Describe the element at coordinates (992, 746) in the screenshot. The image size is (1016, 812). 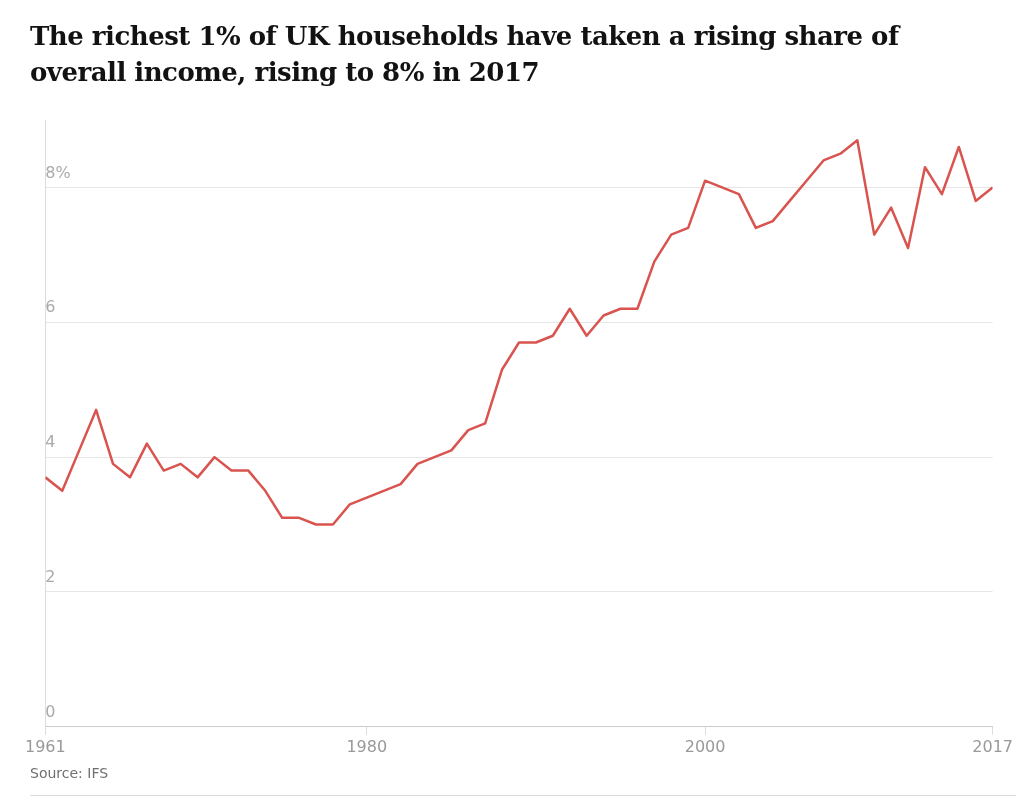
I see `x-tick-label: 2017` at that location.